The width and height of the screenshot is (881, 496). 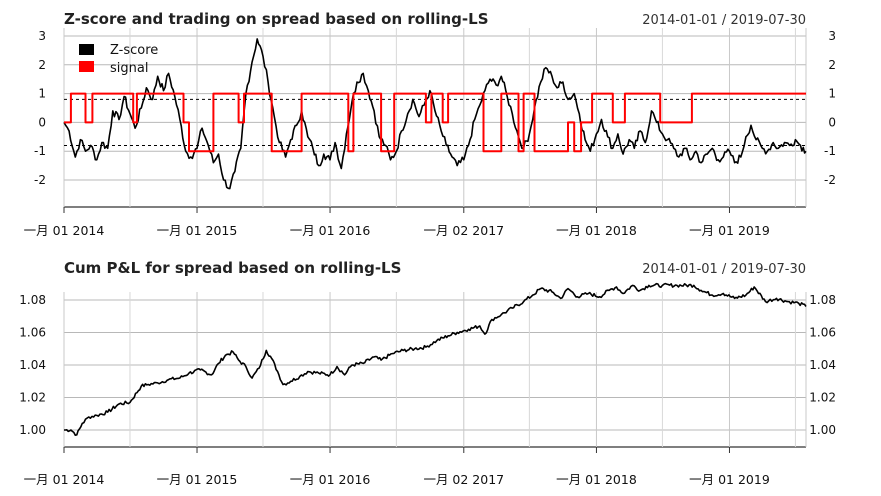 I want to click on zscore-xtick-label: 一月 01 2019, so click(x=729, y=230).